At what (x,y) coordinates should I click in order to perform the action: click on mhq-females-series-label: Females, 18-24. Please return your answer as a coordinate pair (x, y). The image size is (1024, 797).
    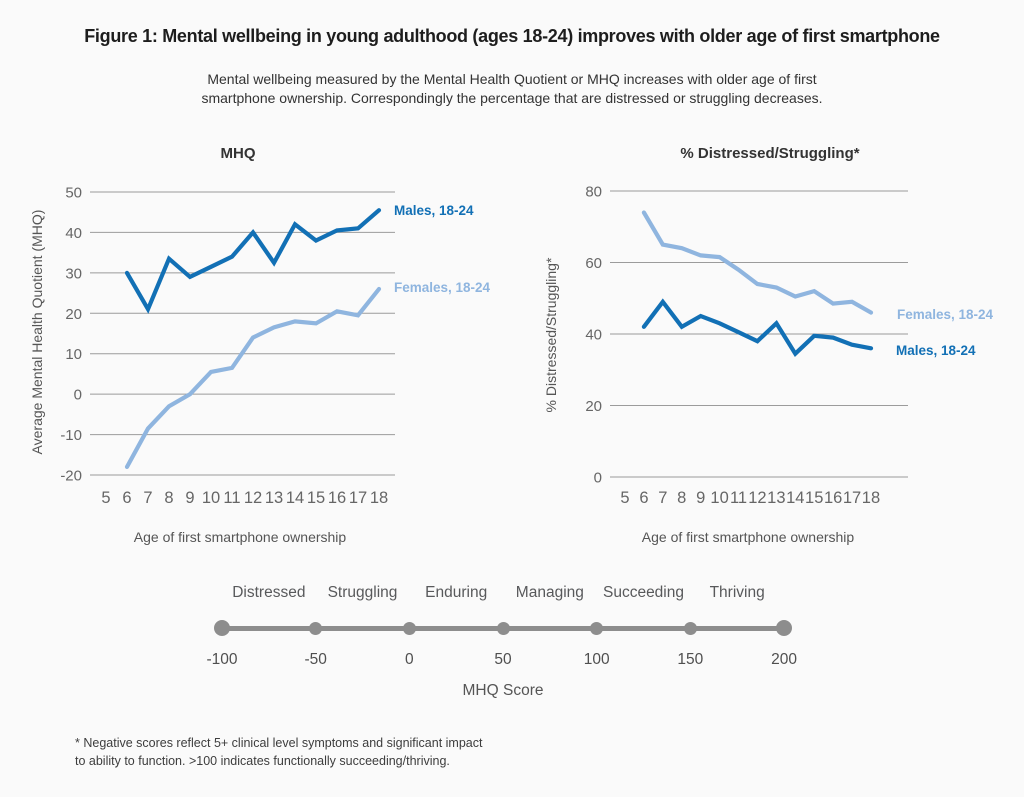
    Looking at the image, I should click on (442, 287).